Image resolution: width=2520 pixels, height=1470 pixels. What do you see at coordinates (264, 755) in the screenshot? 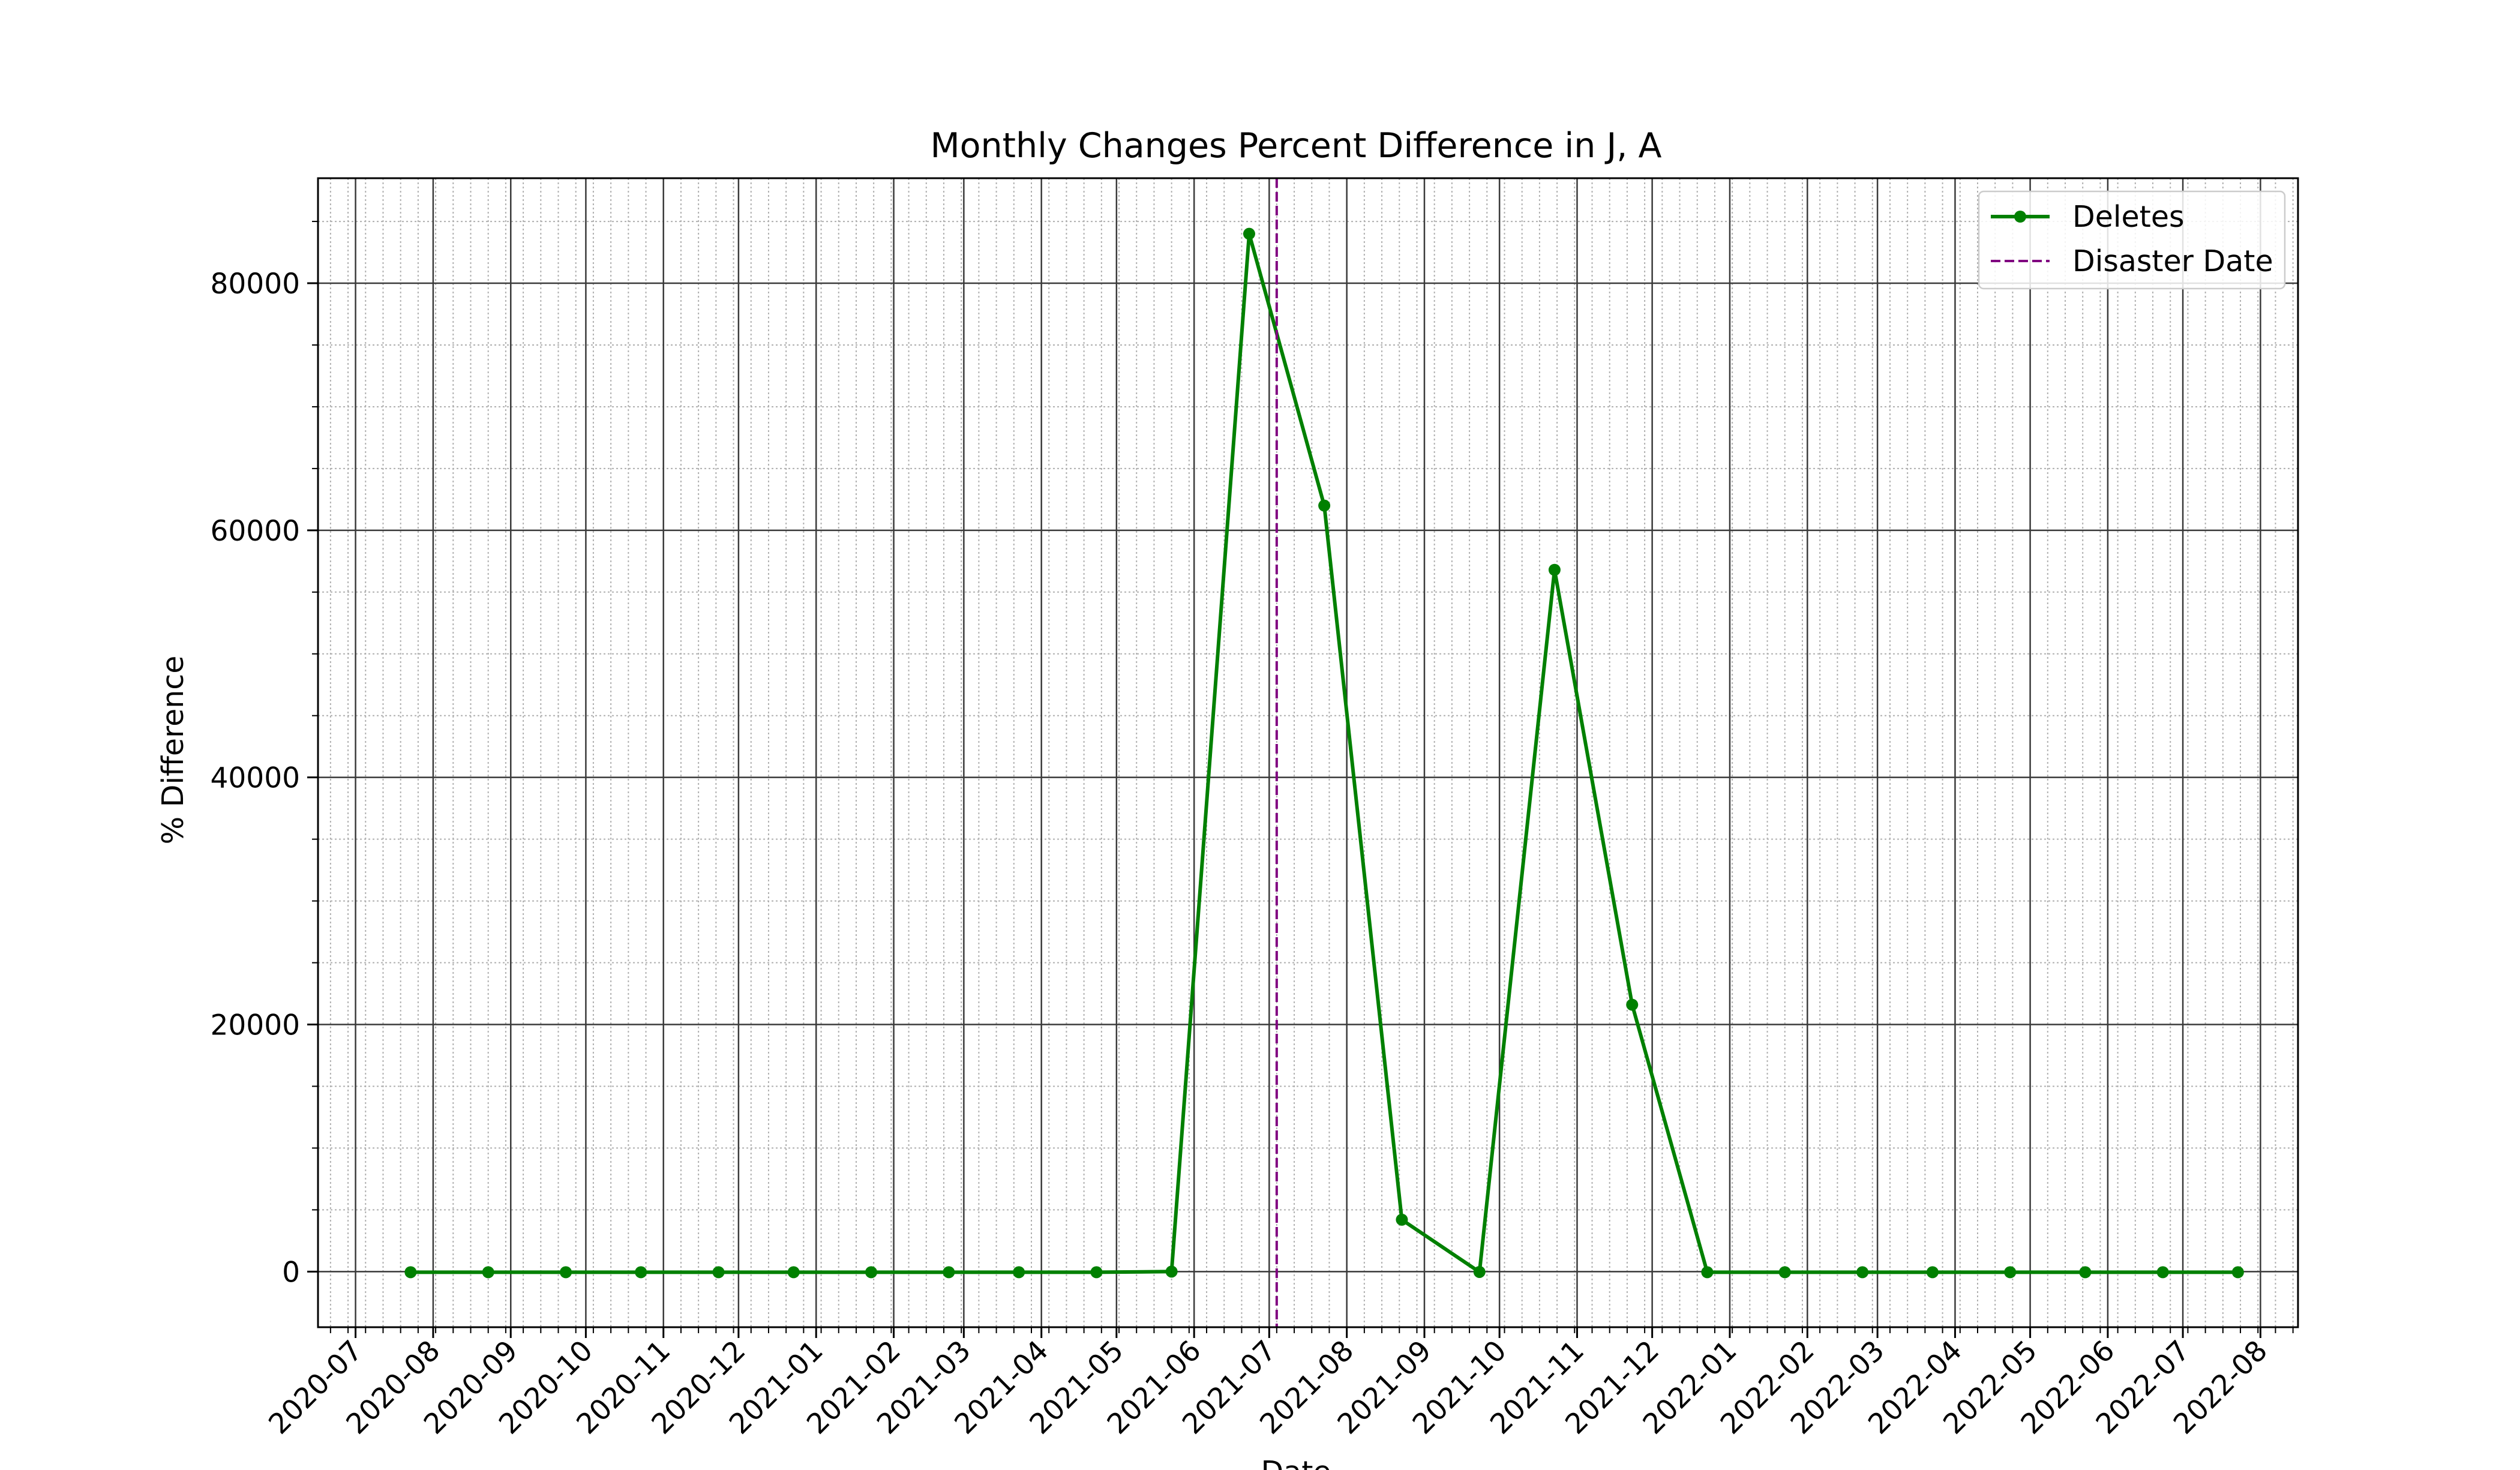
I see `y-axis-ticks: 0 20000 40000 60000 80000` at bounding box center [264, 755].